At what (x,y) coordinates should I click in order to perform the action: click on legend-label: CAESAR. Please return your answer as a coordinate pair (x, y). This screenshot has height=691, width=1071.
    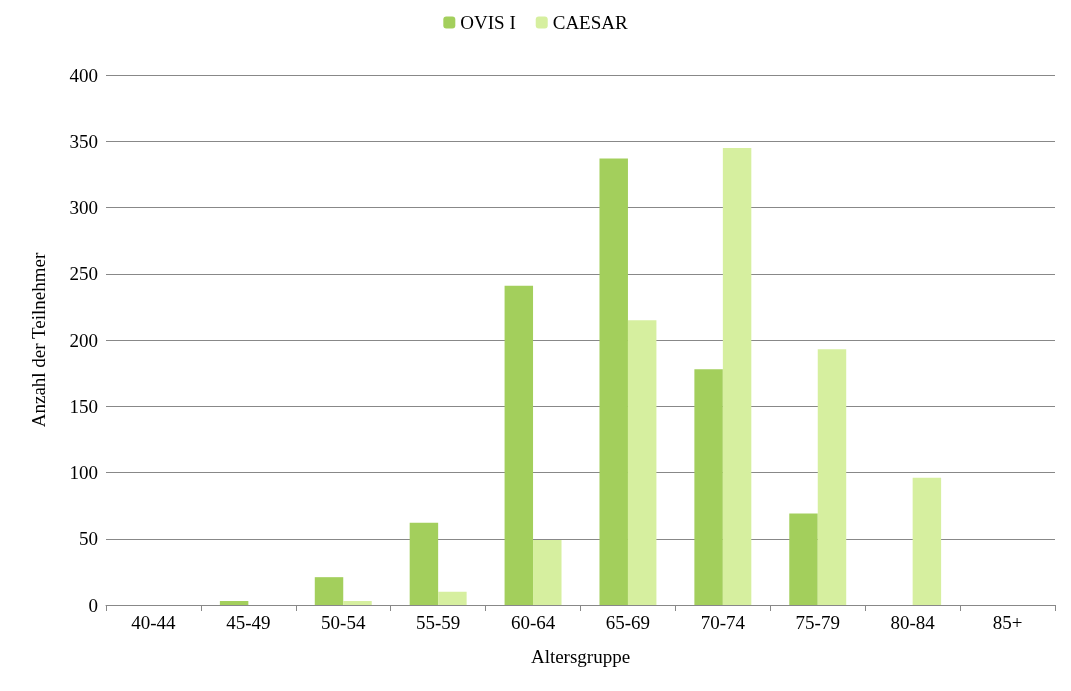
    Looking at the image, I should click on (590, 22).